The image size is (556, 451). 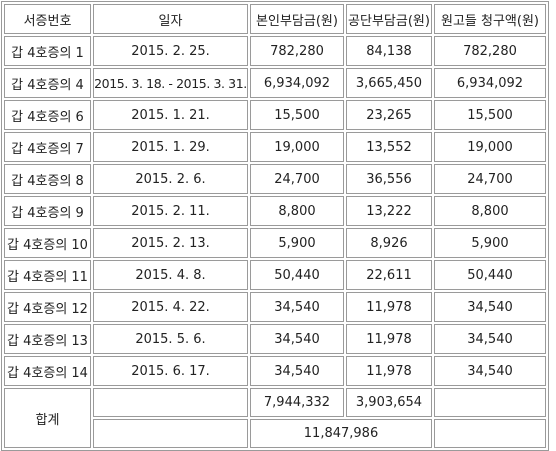 I want to click on header-date: 일자, so click(x=170, y=19).